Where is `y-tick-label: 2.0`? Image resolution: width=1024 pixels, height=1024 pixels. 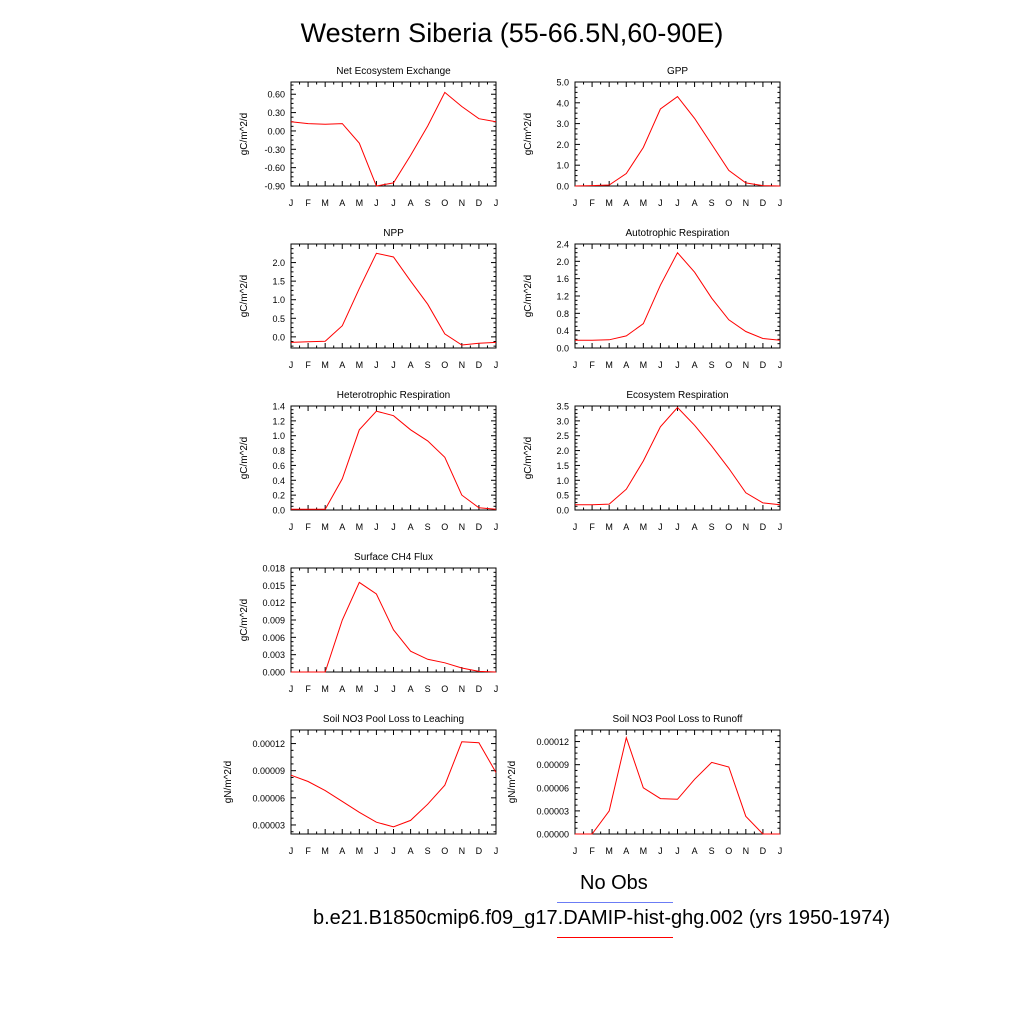 y-tick-label: 2.0 is located at coordinates (278, 263).